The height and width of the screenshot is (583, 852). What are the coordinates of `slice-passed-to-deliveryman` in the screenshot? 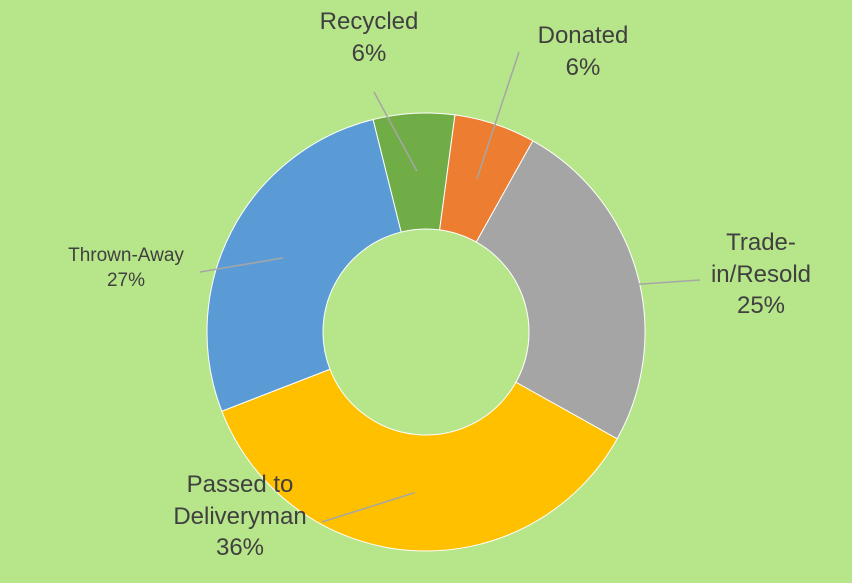 It's located at (419, 460).